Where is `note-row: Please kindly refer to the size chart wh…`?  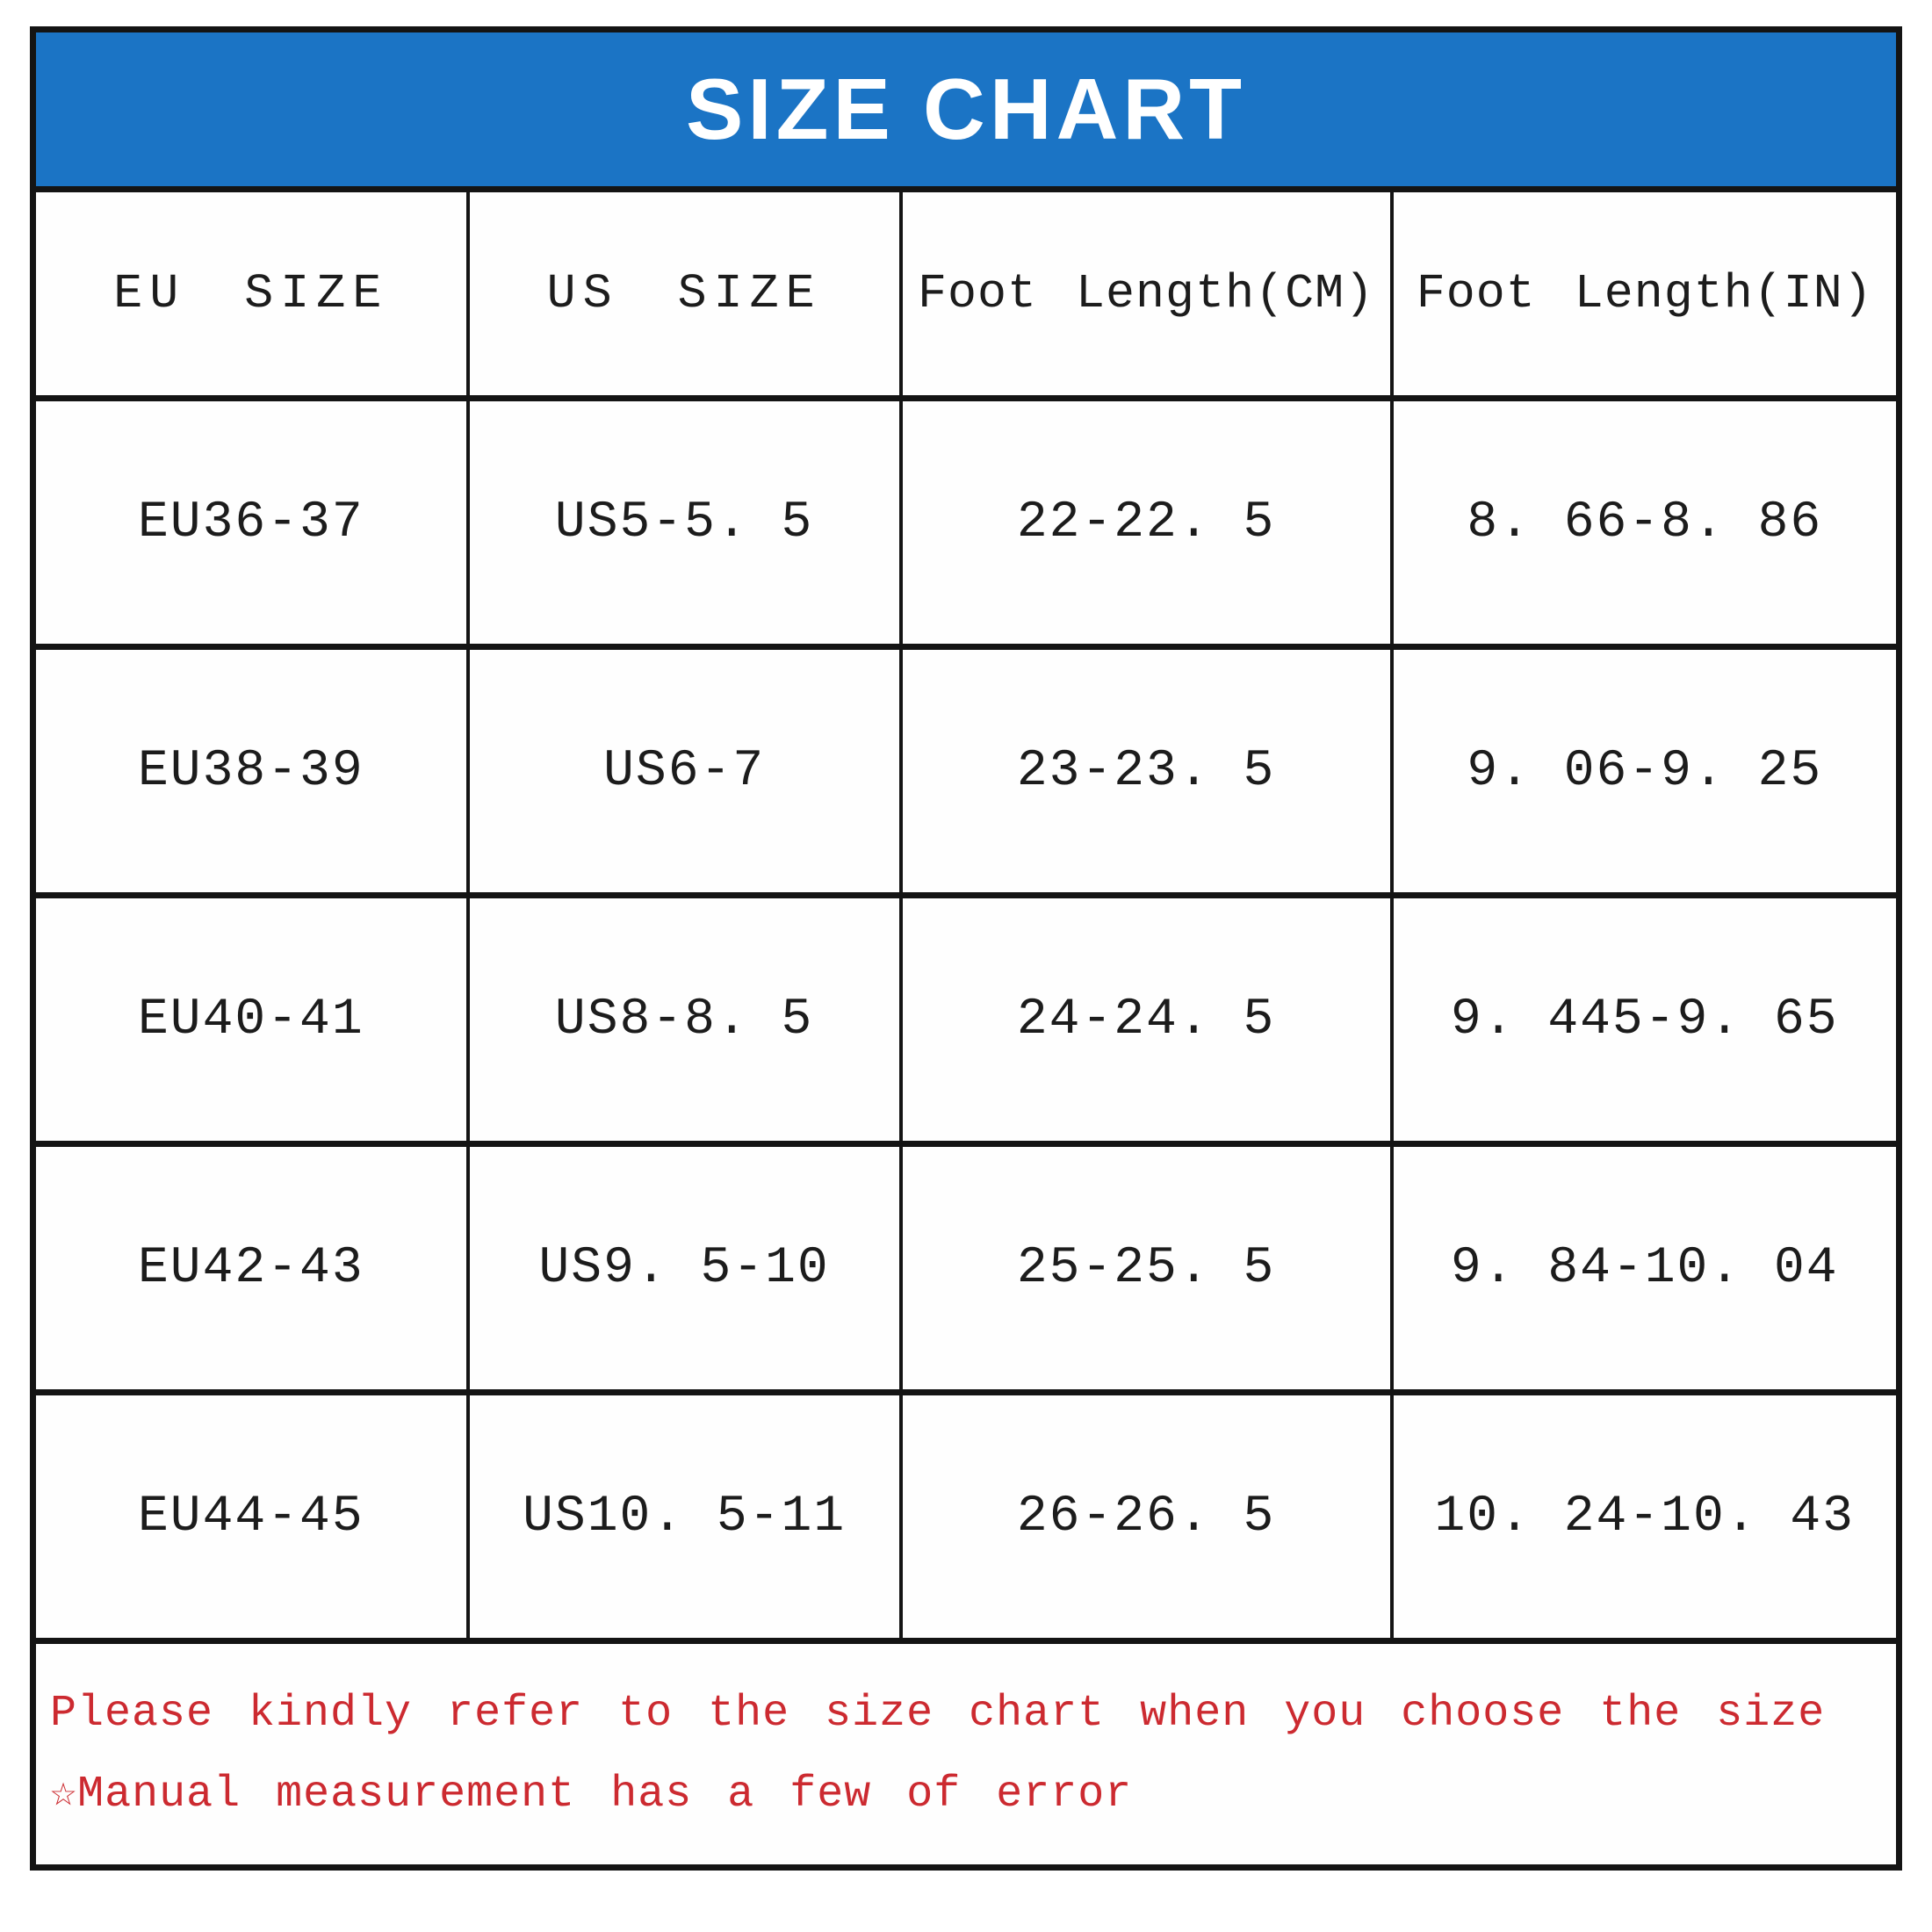
note-row: Please kindly refer to the size chart wh… is located at coordinates (966, 1754).